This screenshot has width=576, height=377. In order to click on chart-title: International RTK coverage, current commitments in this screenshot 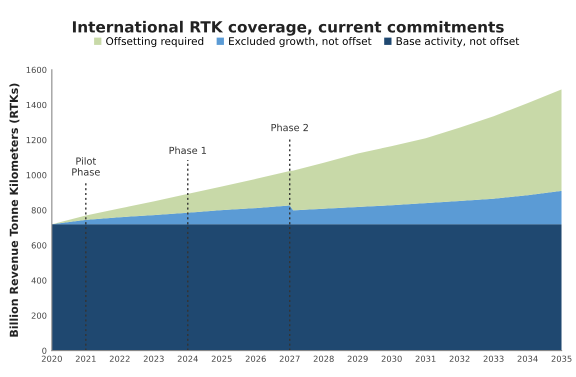, I will do `click(288, 28)`.